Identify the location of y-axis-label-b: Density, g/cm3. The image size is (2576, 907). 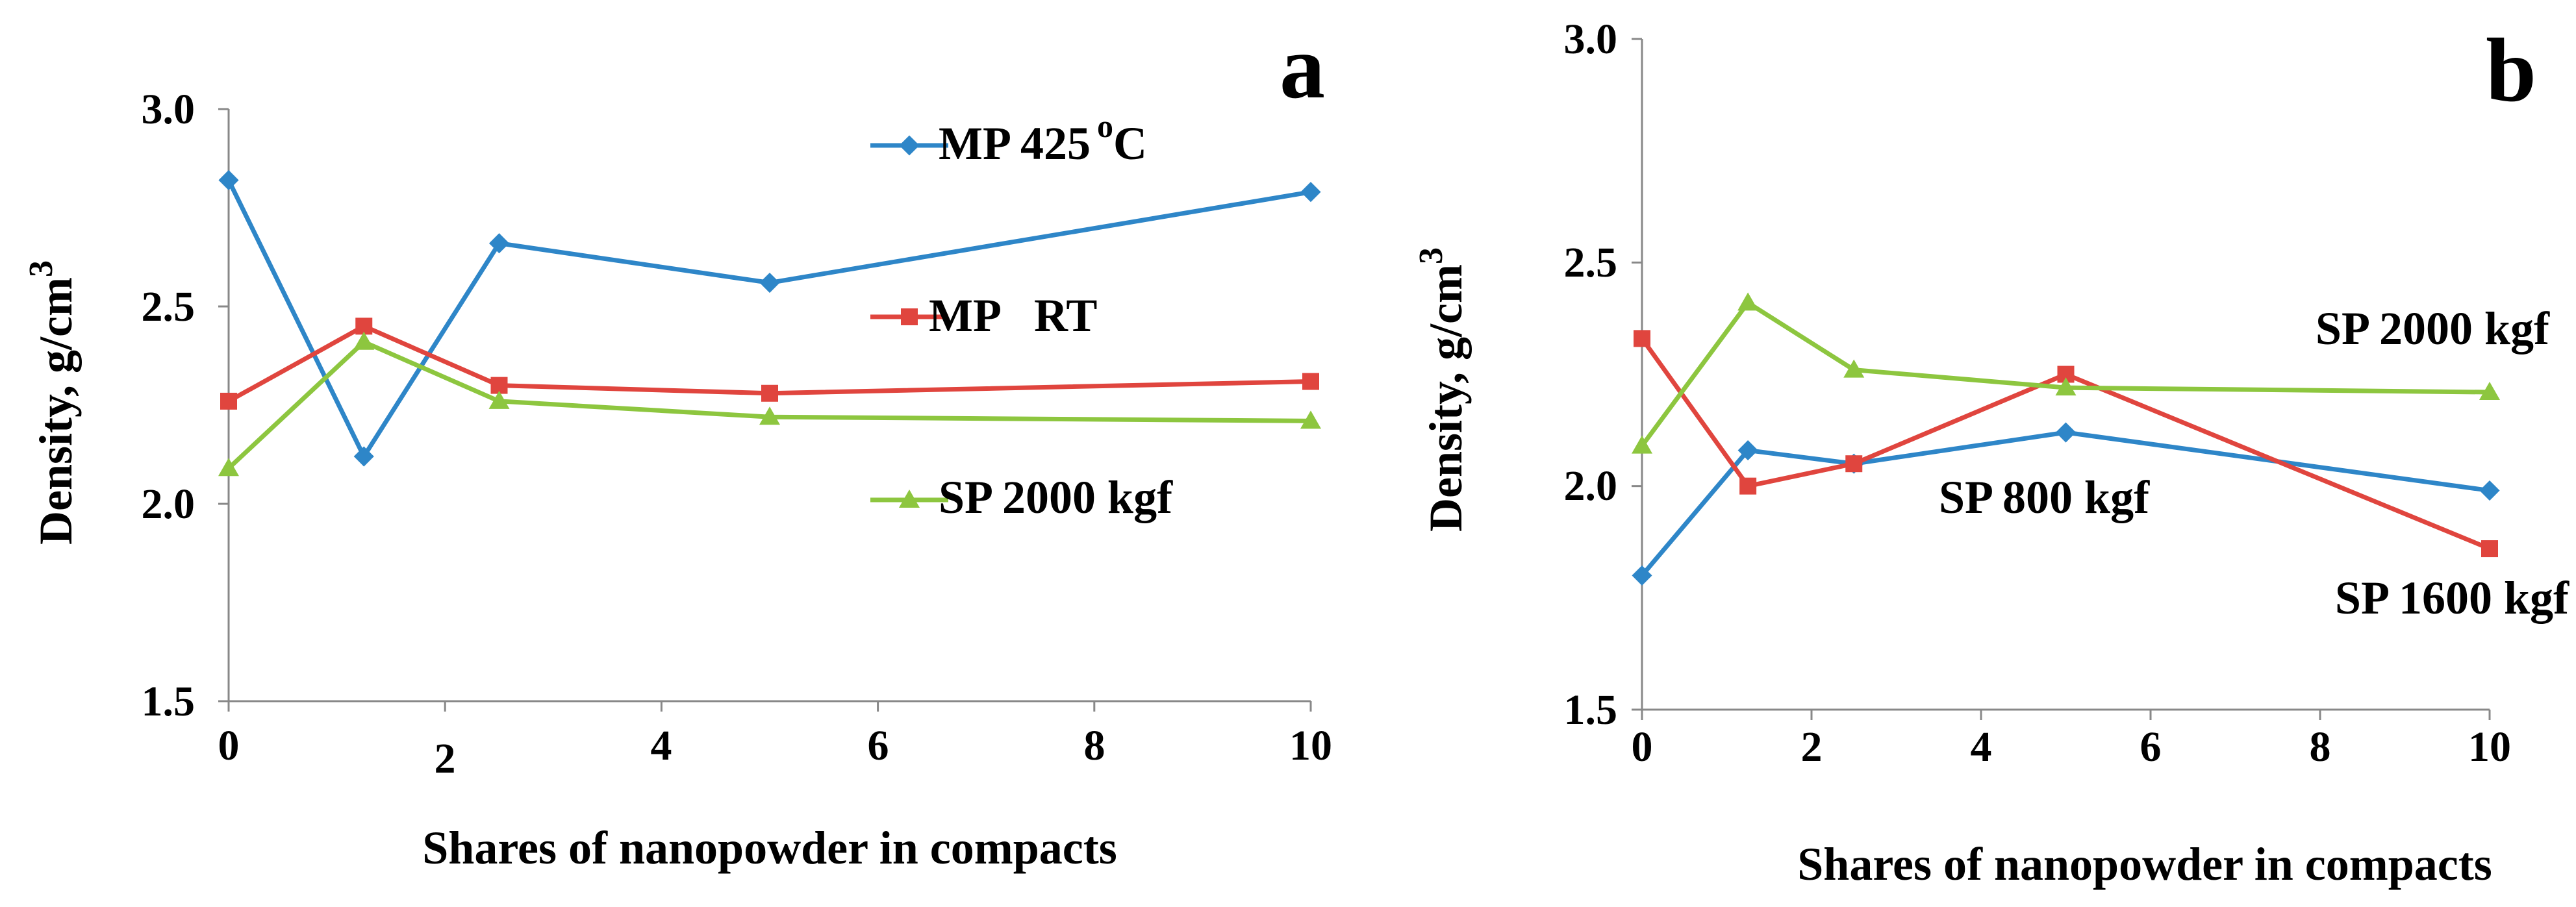
(1442, 389).